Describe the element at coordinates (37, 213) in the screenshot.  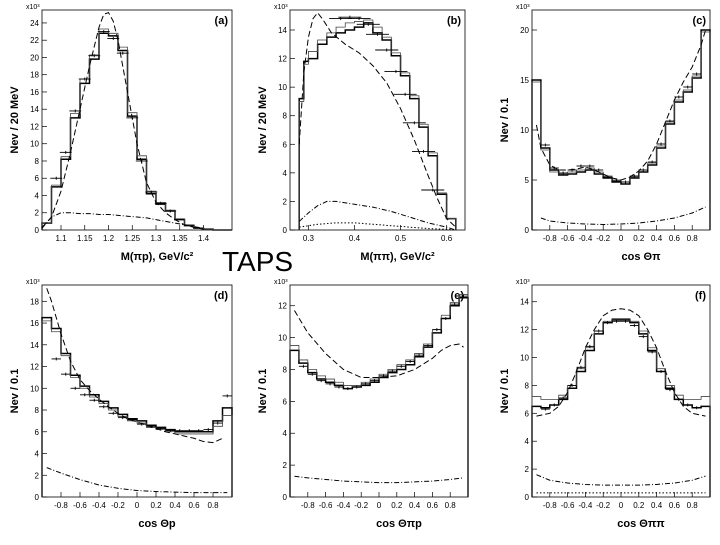
I see `y-tick-label: 2` at that location.